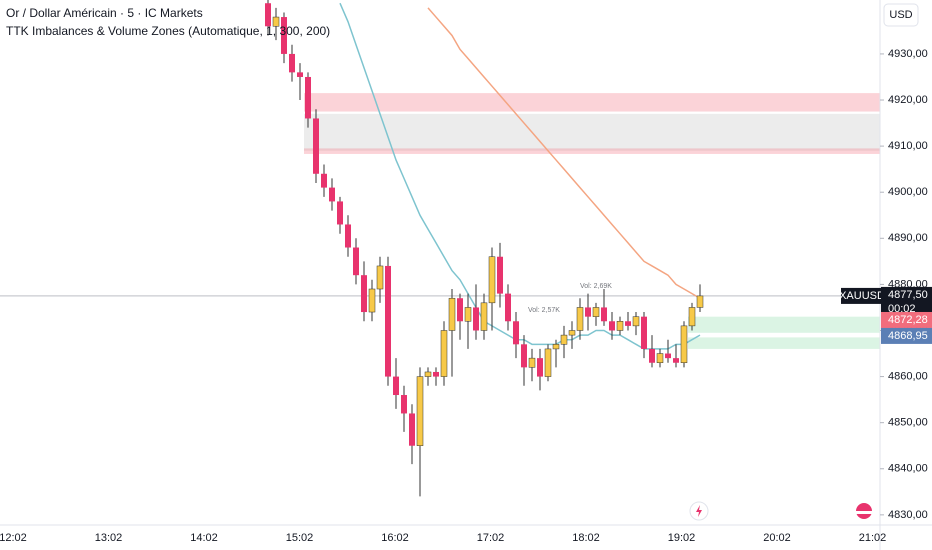 Image resolution: width=932 pixels, height=550 pixels. What do you see at coordinates (682, 538) in the screenshot?
I see `x-tick-label: 19:02` at bounding box center [682, 538].